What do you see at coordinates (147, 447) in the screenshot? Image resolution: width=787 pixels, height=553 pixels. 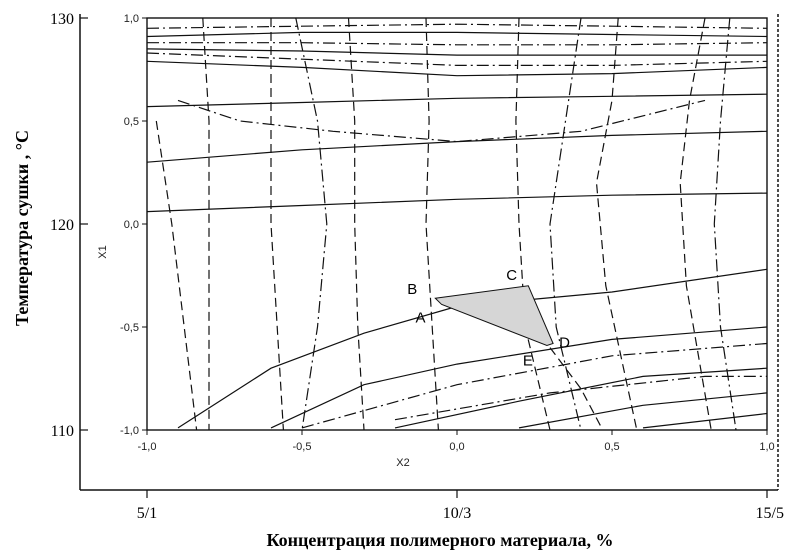 I see `inner-x-tick-label-1: -1,0` at bounding box center [147, 447].